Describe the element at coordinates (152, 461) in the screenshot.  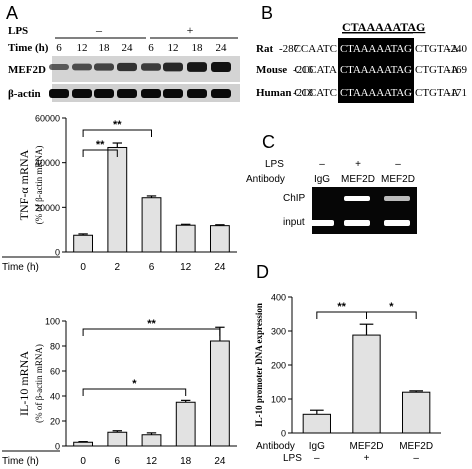
I see `il10-category-2: 12` at that location.